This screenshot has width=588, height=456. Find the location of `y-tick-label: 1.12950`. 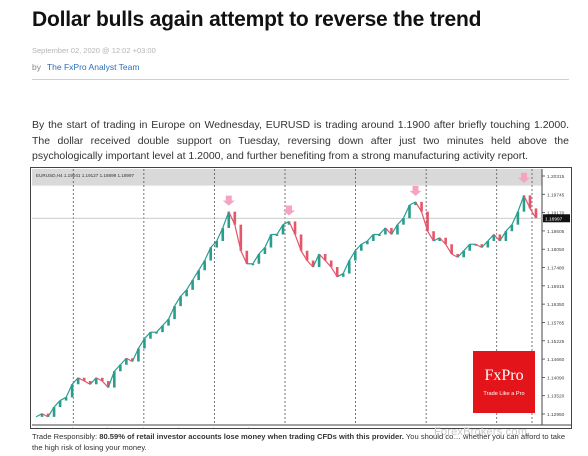

y-tick-label: 1.12950 is located at coordinates (556, 415).